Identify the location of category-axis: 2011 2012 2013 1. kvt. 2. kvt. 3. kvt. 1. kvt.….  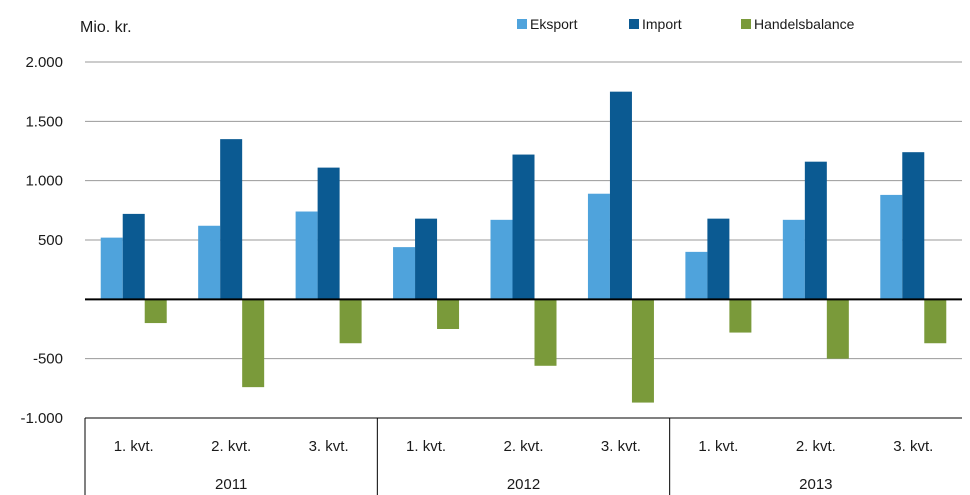
(523, 456).